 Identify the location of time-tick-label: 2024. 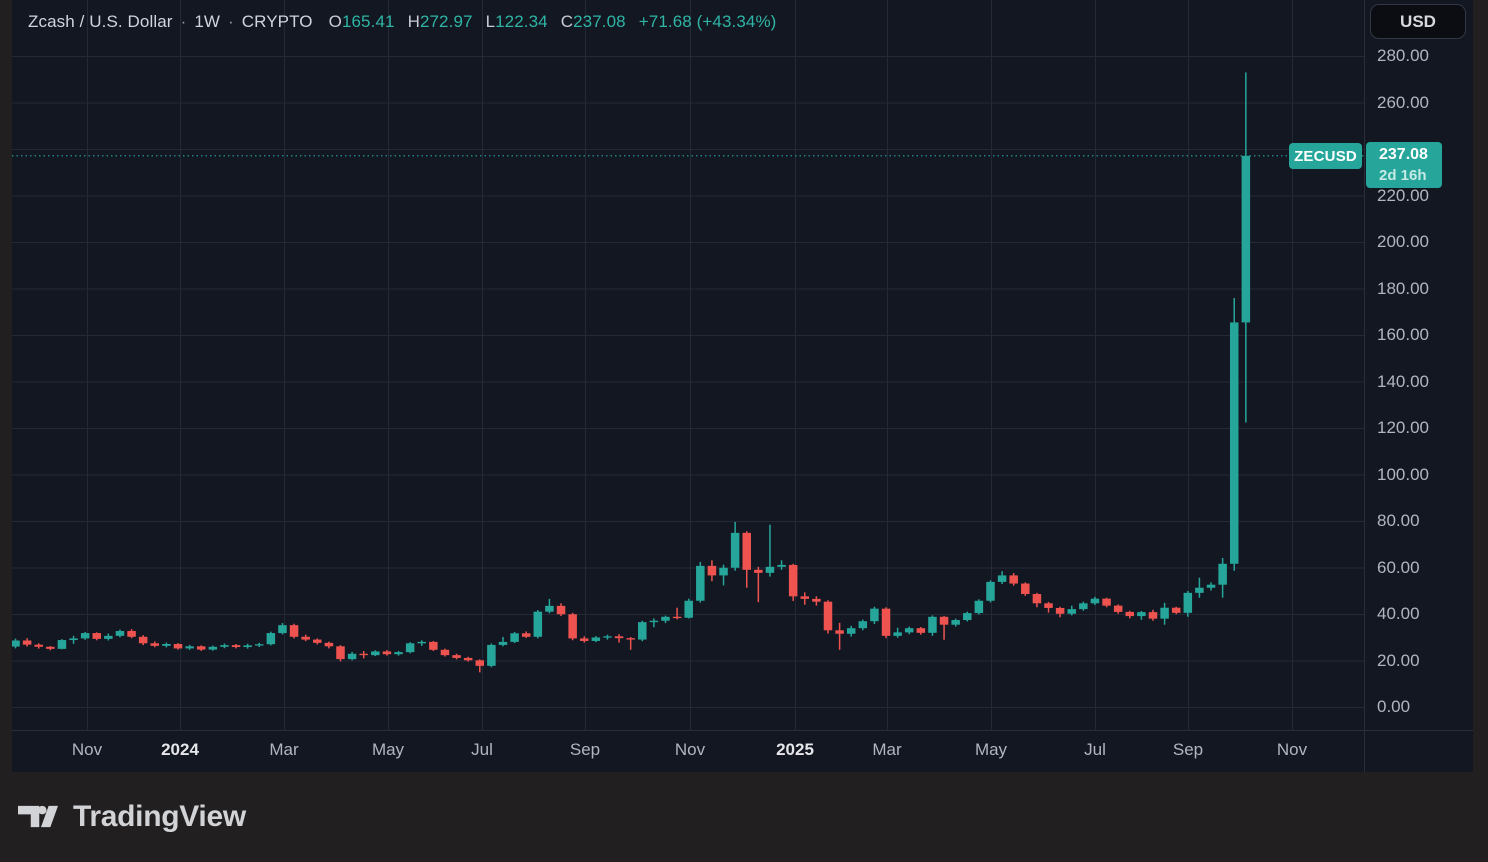
(180, 749).